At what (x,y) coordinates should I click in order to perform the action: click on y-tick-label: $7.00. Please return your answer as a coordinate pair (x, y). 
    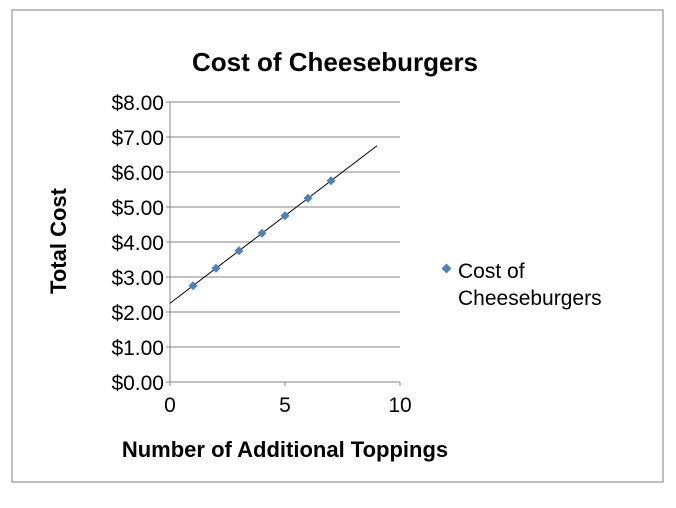
    Looking at the image, I should click on (137, 138).